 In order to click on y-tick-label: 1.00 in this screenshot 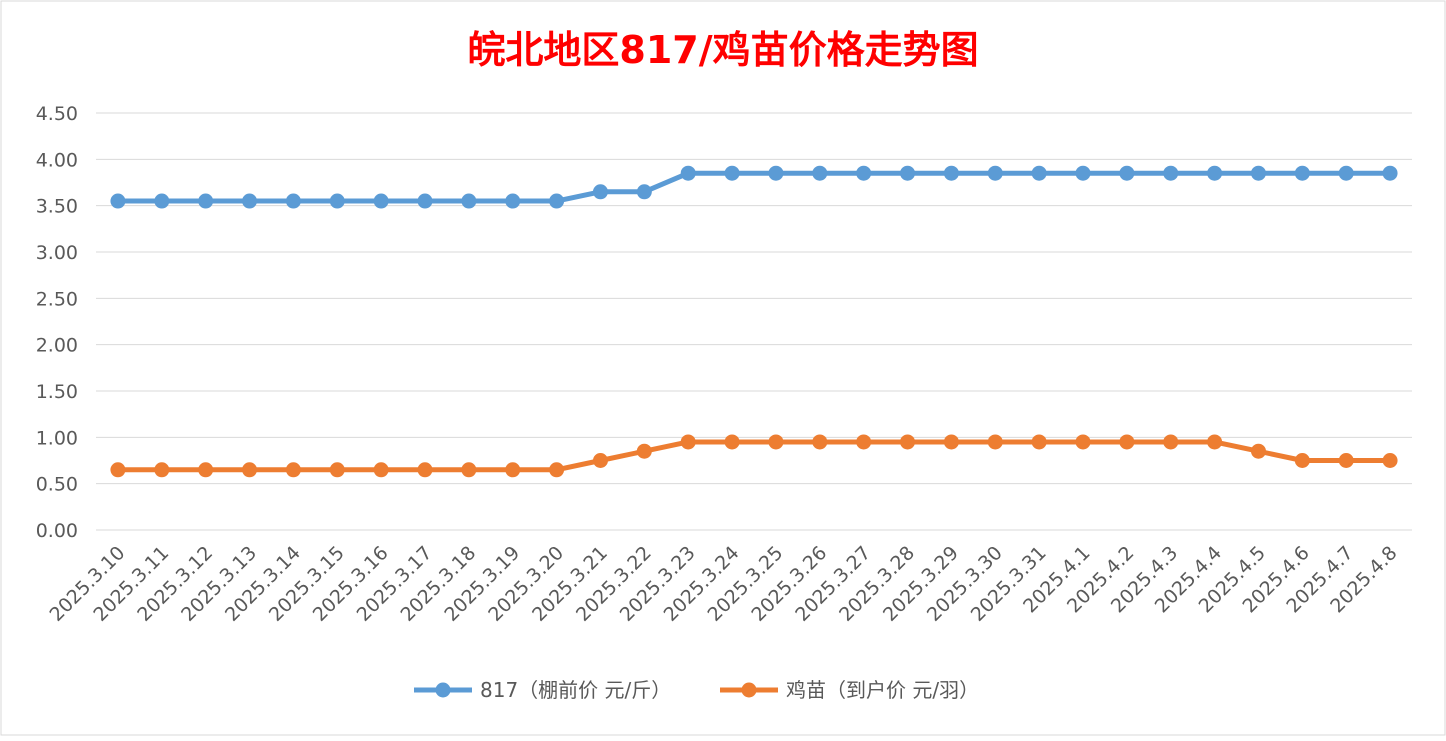, I will do `click(57, 438)`.